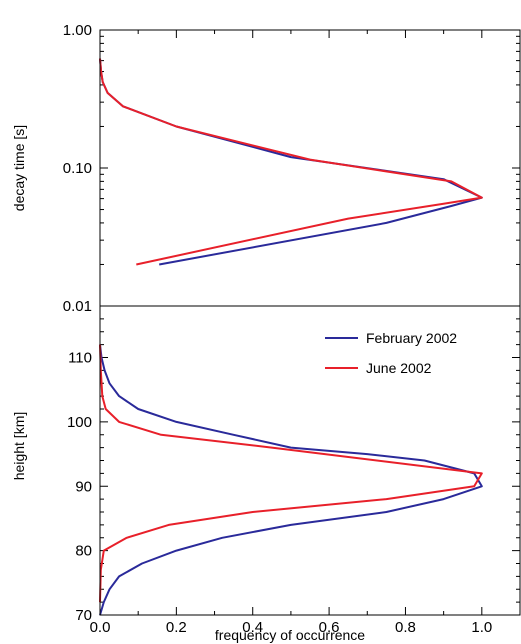 Image resolution: width=521 pixels, height=644 pixels. What do you see at coordinates (252, 627) in the screenshot?
I see `bottom-x-tick-label: 0.4` at bounding box center [252, 627].